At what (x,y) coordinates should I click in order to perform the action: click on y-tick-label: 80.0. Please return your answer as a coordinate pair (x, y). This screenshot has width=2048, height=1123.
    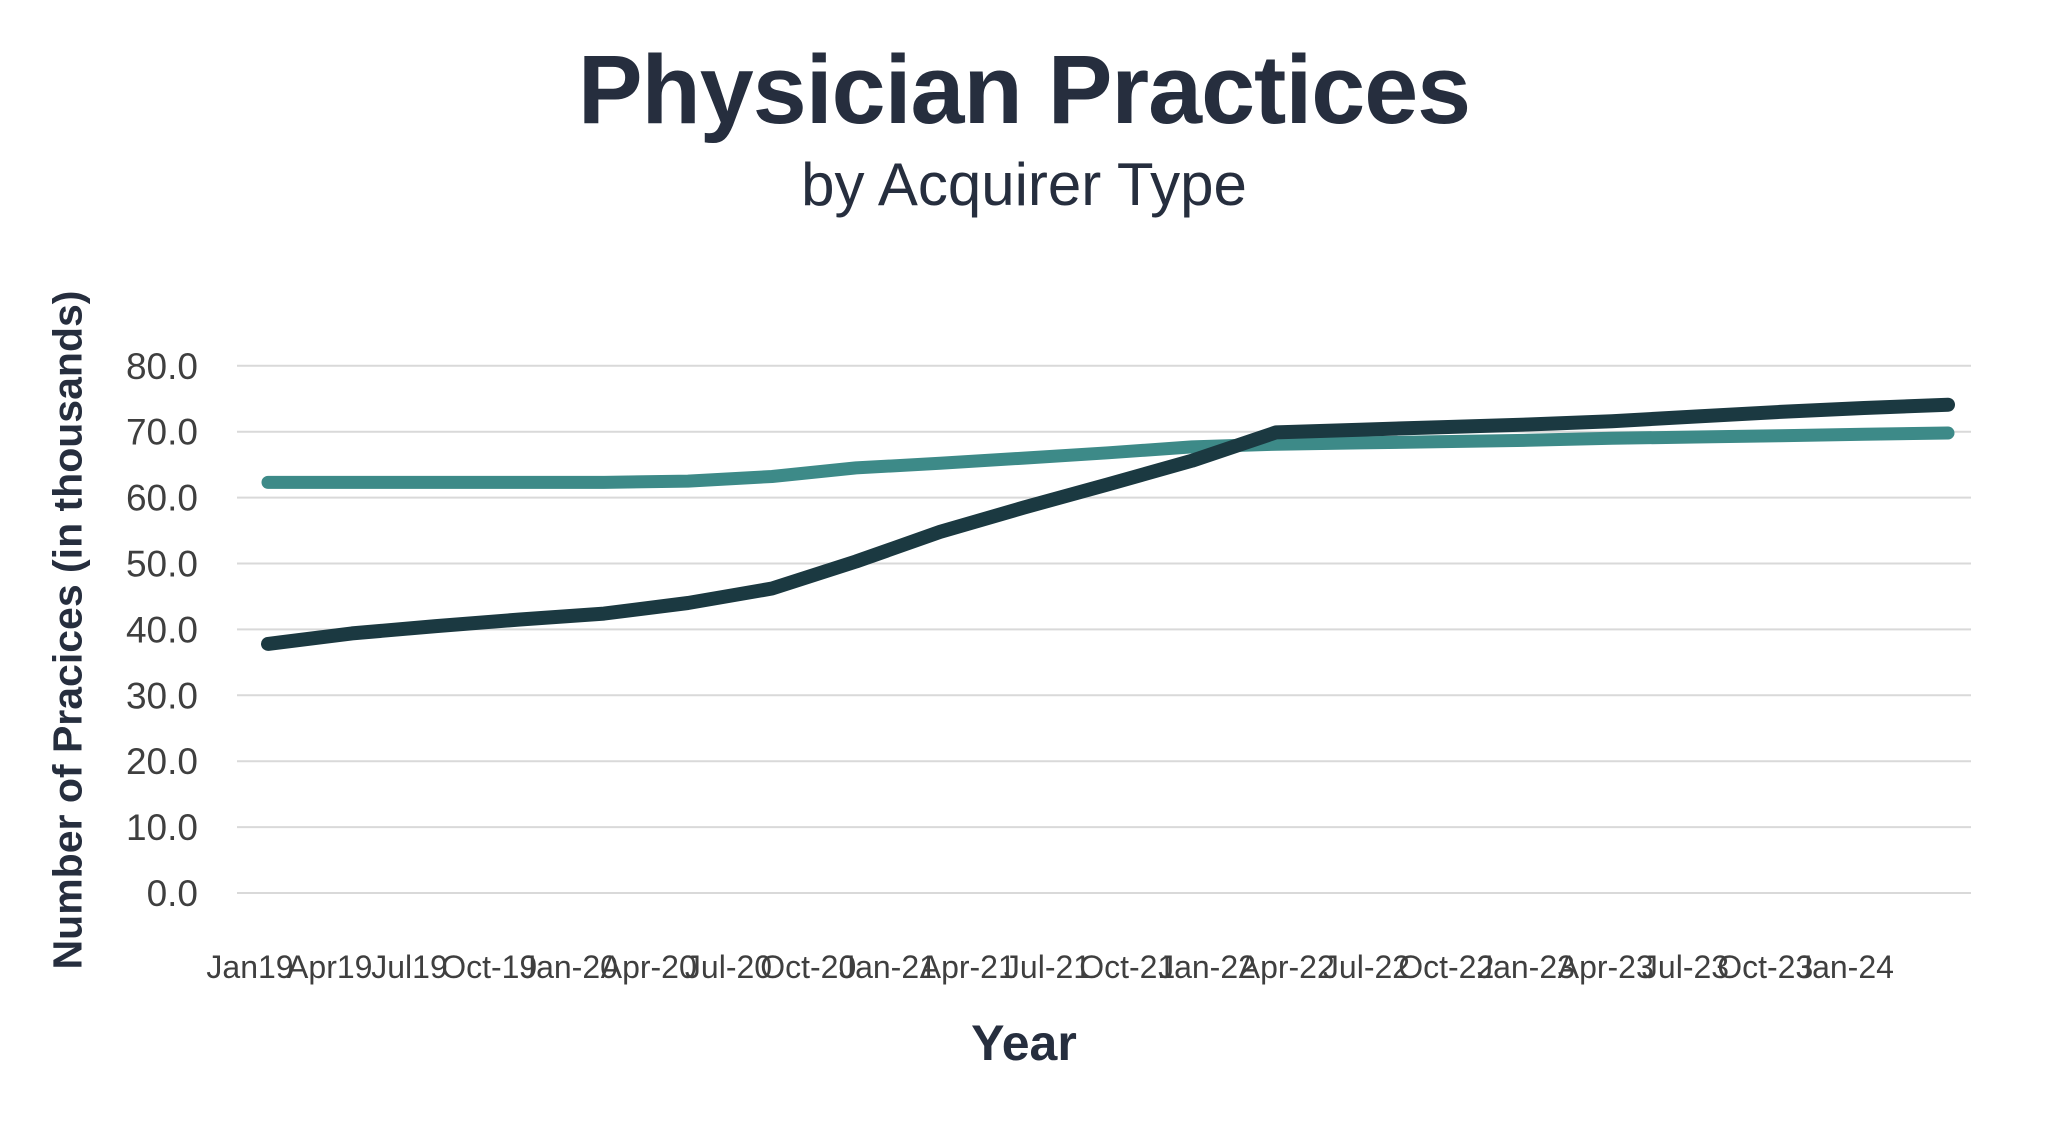
    Looking at the image, I should click on (162, 366).